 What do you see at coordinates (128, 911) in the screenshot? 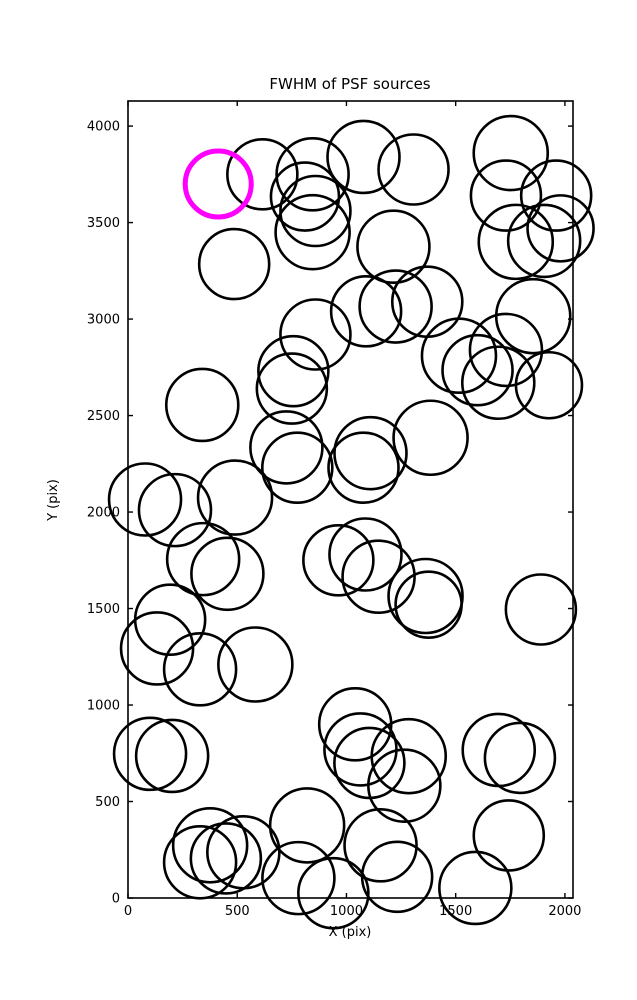
I see `x-tick-label: 0` at bounding box center [128, 911].